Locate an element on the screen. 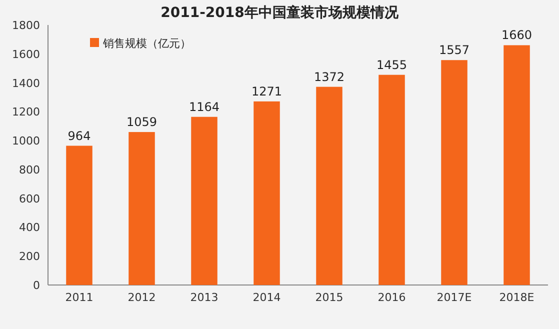  x-tick-label: 2017E is located at coordinates (454, 297).